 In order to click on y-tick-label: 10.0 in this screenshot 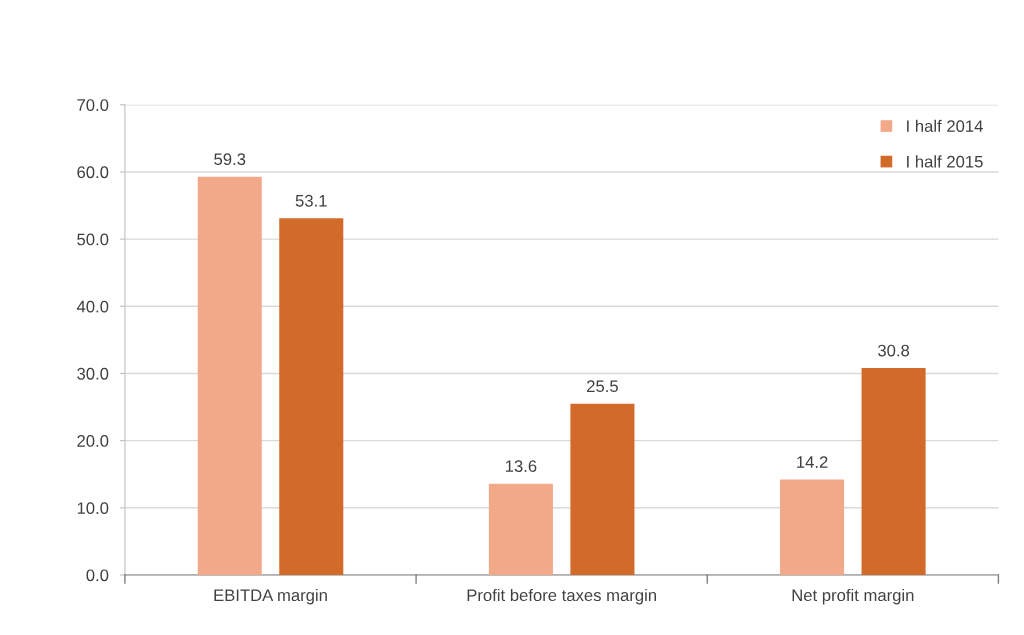, I will do `click(93, 508)`.